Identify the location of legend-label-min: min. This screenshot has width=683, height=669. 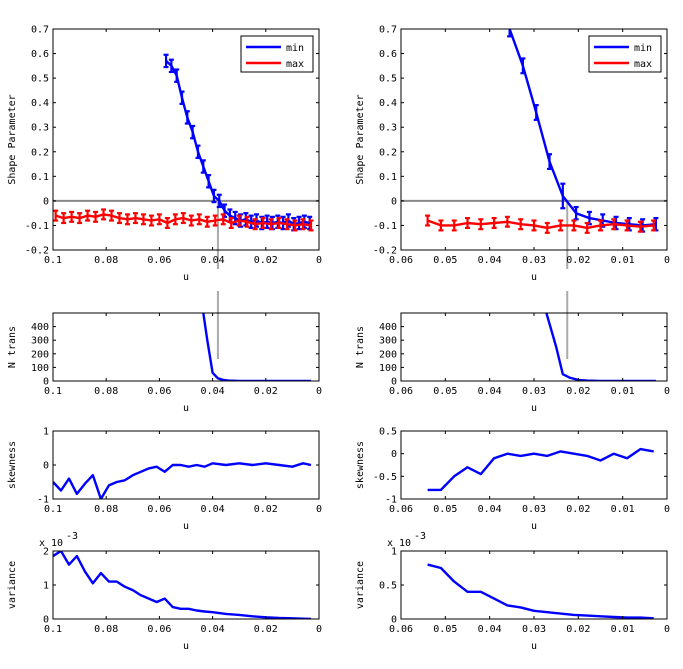
(295, 48).